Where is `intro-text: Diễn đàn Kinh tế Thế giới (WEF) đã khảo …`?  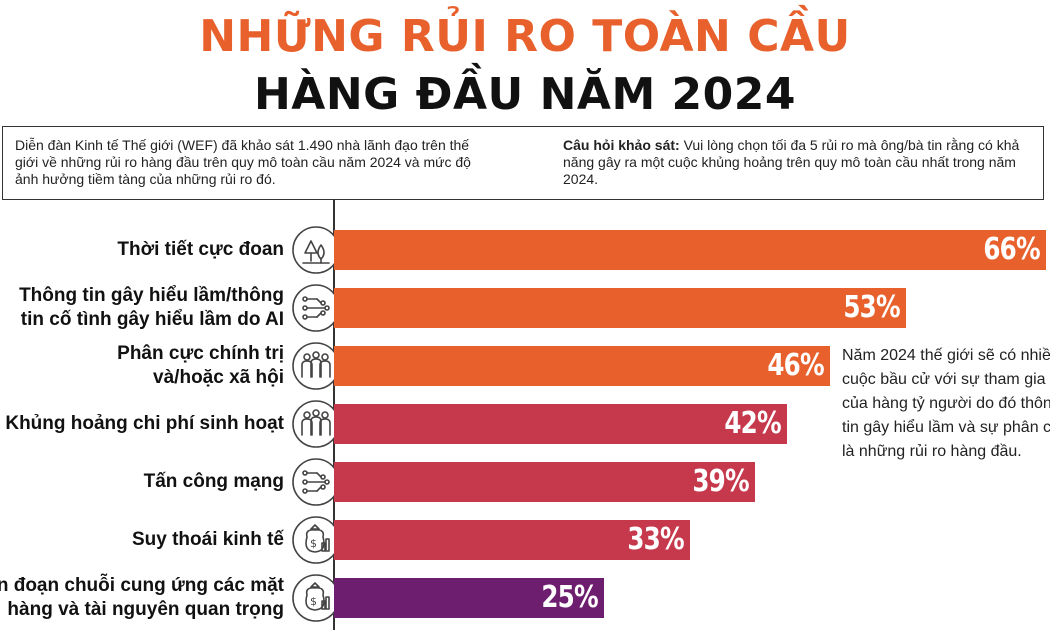 intro-text: Diễn đàn Kinh tế Thế giới (WEF) đã khảo … is located at coordinates (243, 162).